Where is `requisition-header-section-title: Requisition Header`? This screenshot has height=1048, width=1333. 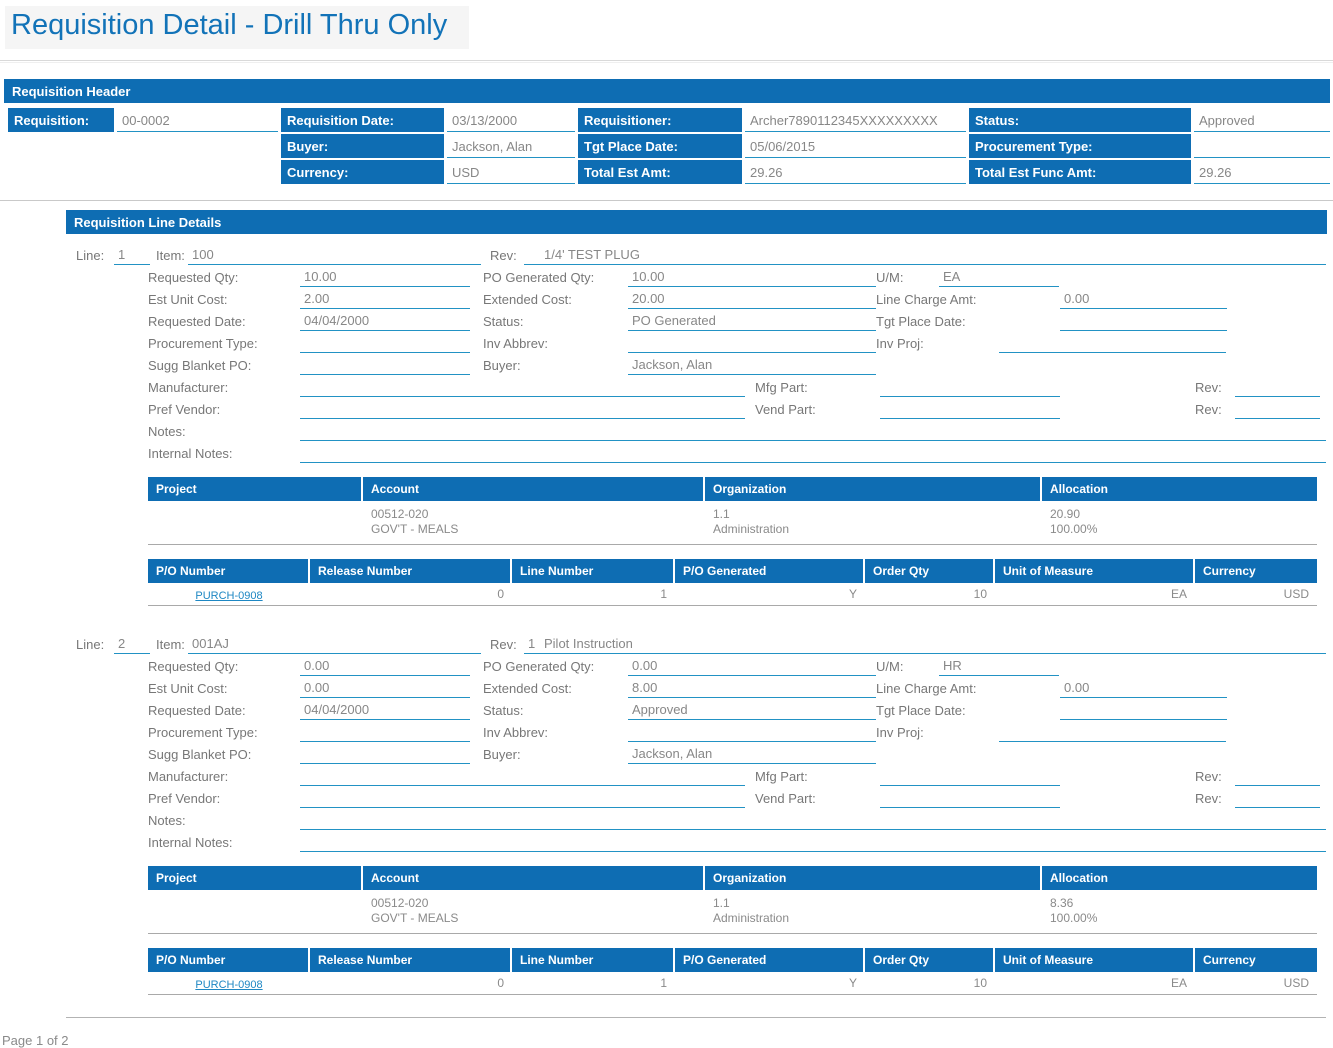
requisition-header-section-title: Requisition Header is located at coordinates (71, 91).